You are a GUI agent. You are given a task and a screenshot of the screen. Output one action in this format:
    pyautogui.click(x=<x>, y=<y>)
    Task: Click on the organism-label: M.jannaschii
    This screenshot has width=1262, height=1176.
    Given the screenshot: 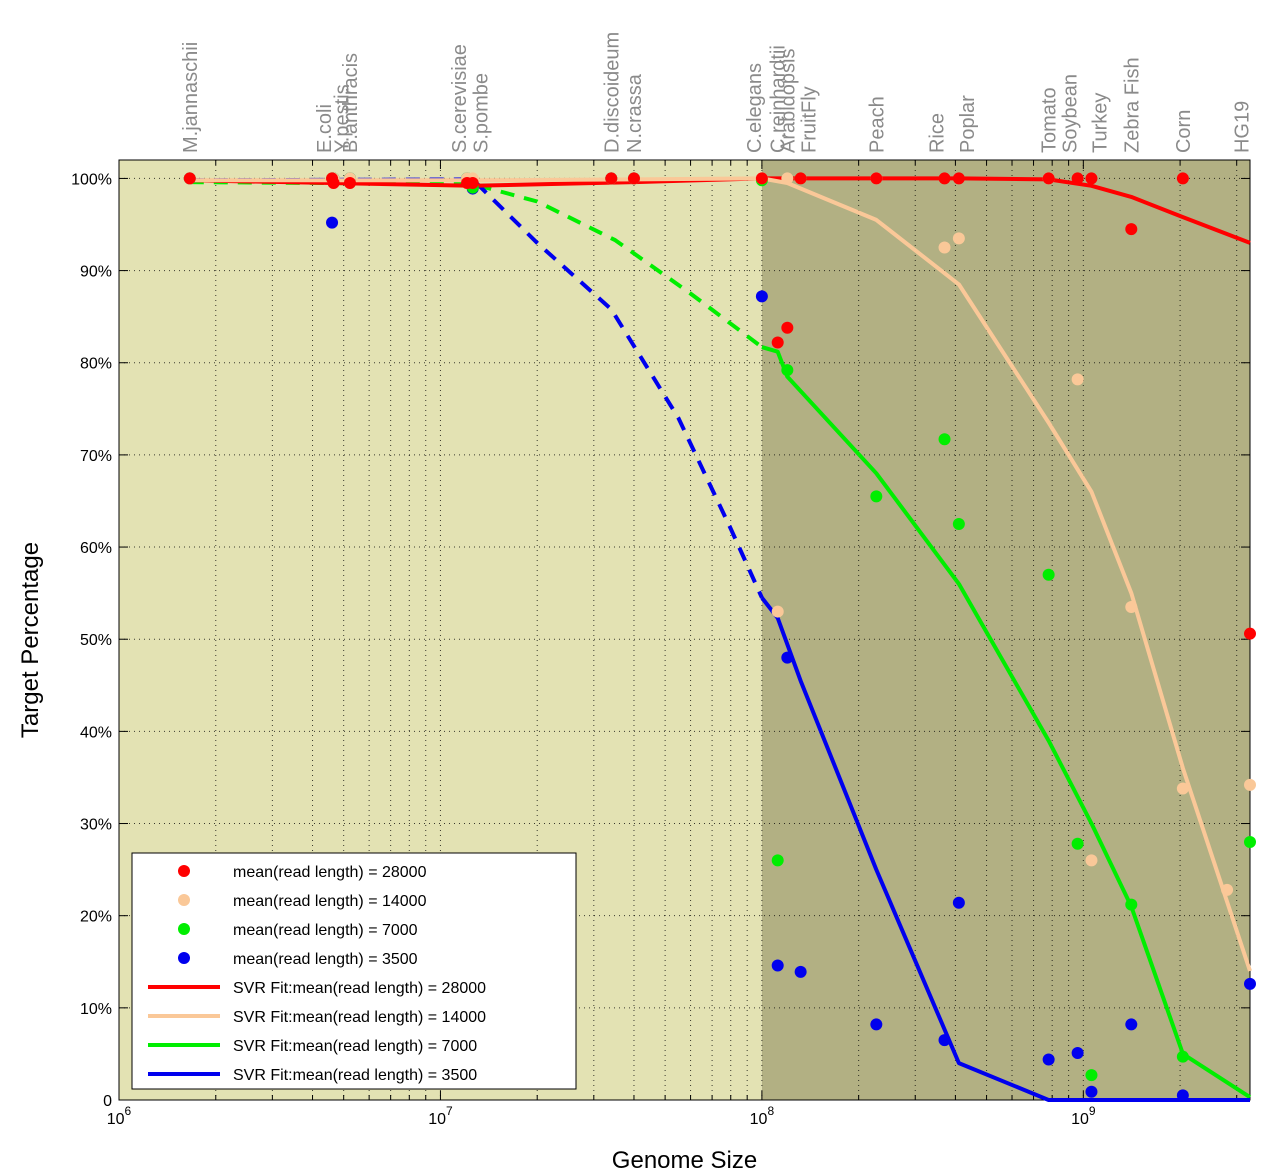 What is the action you would take?
    pyautogui.click(x=191, y=97)
    